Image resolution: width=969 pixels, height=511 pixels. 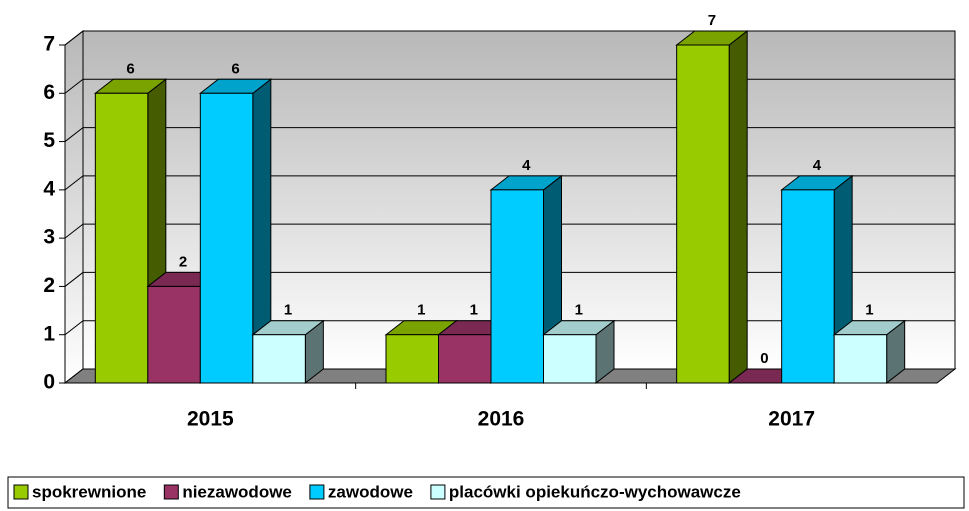 I want to click on x-tick-label: 2017, so click(x=791, y=419).